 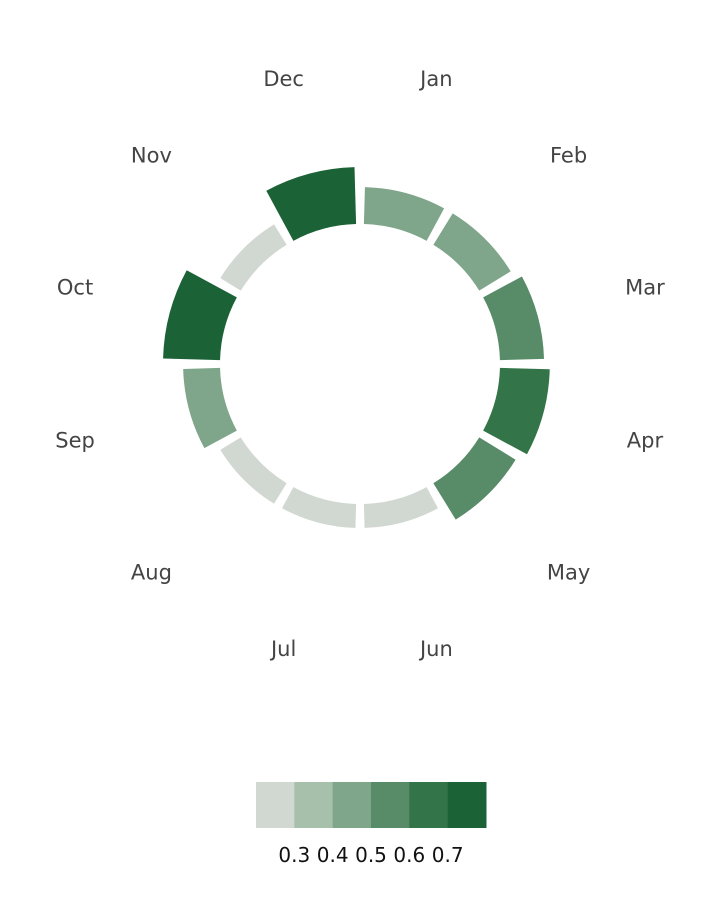 I want to click on month-label-jan: Jan, so click(x=435, y=79).